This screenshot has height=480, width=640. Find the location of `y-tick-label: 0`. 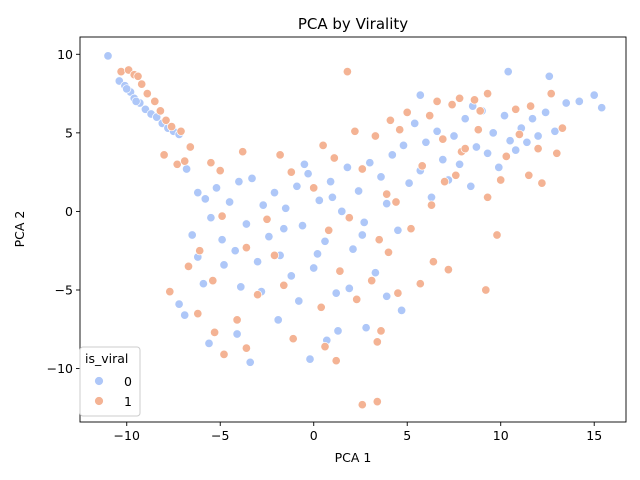

y-tick-label: 0 is located at coordinates (69, 211).